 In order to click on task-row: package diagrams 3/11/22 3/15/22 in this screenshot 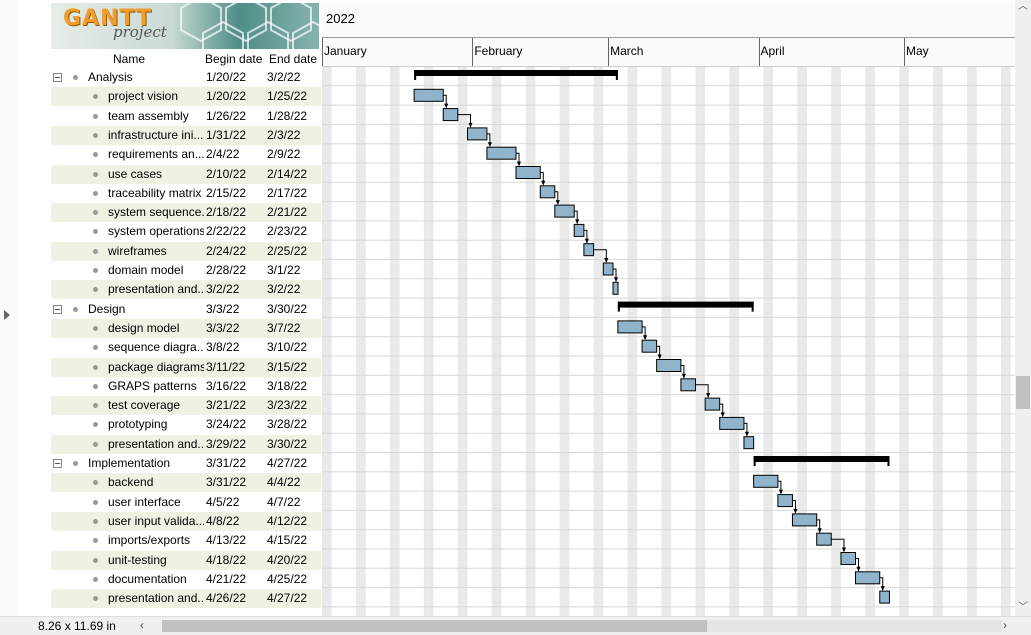, I will do `click(186, 367)`.